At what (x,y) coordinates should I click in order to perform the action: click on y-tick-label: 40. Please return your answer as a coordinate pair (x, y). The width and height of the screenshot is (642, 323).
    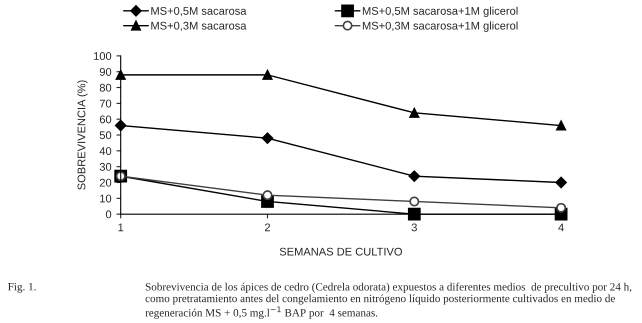
    Looking at the image, I should click on (106, 151).